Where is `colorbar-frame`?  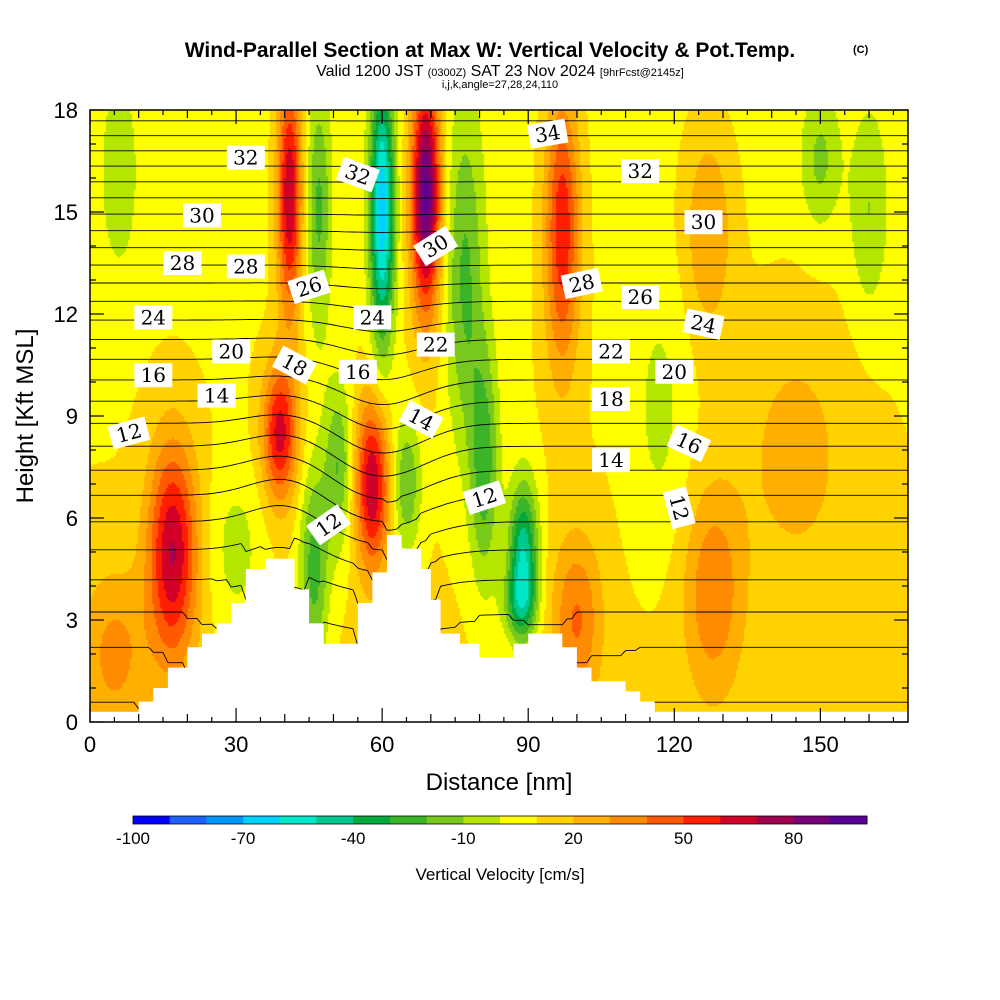 colorbar-frame is located at coordinates (500, 820).